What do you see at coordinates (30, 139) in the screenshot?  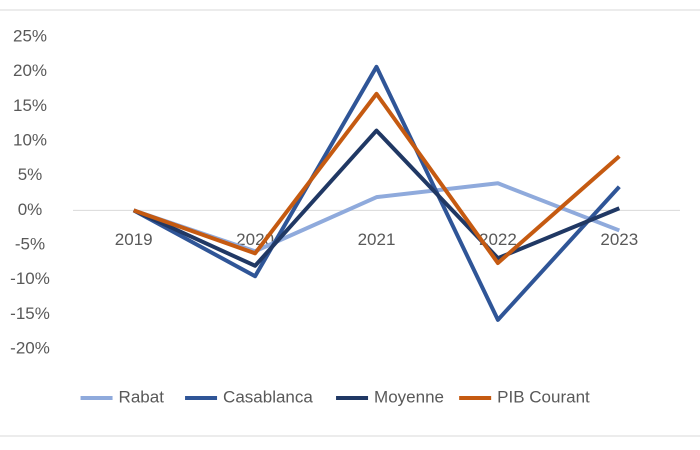 I see `y-tick-label: 10%` at bounding box center [30, 139].